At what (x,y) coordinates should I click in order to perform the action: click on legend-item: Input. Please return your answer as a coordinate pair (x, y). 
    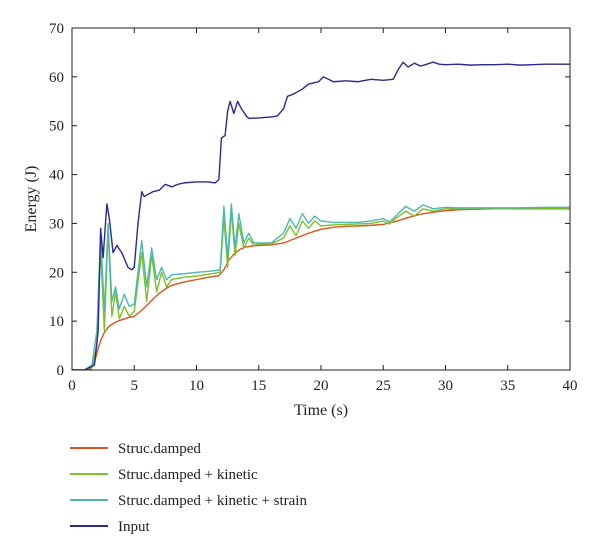
    Looking at the image, I should click on (110, 527).